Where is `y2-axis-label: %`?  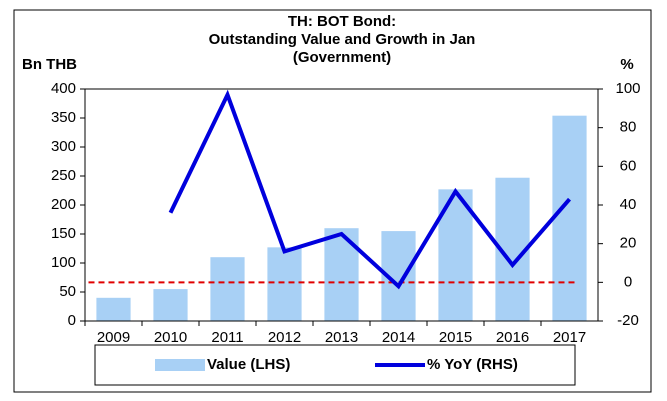 y2-axis-label: % is located at coordinates (626, 64).